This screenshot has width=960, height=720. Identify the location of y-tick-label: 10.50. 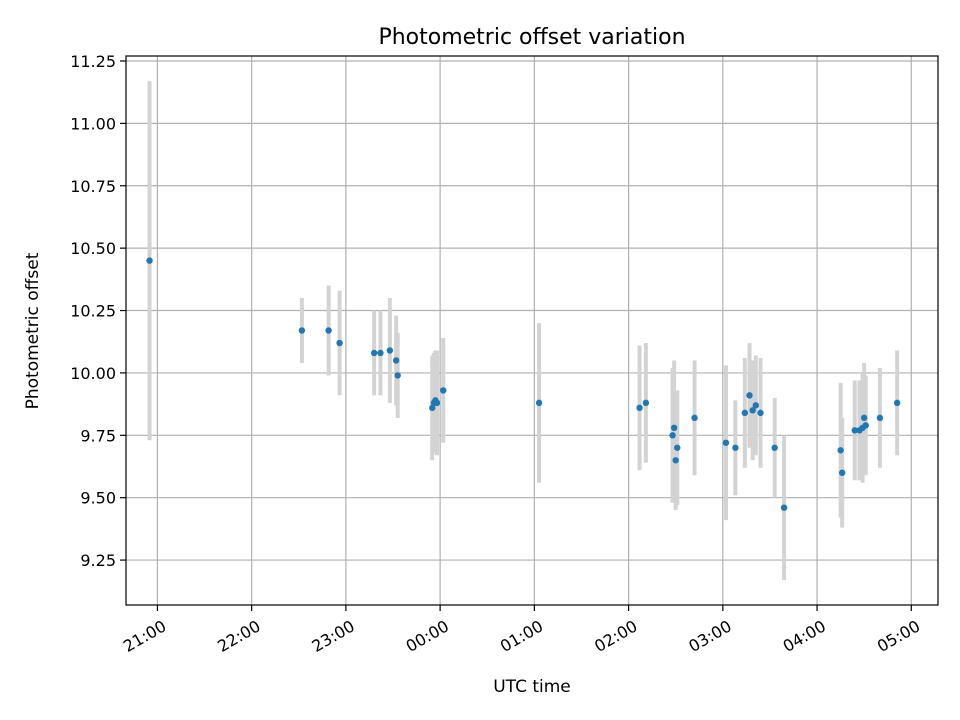
(93, 248).